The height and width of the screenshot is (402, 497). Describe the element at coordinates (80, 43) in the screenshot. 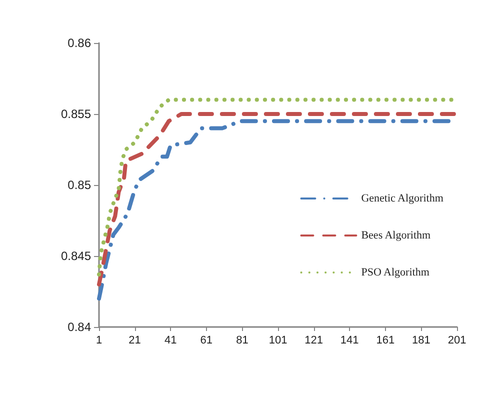

I see `y-tick-label: 0.86` at that location.